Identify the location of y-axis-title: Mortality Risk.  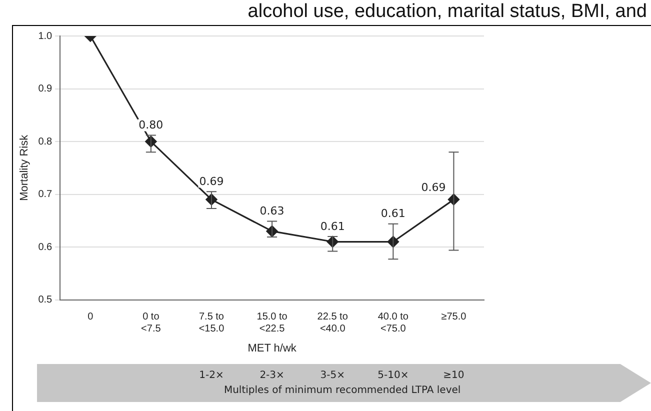
(24, 167).